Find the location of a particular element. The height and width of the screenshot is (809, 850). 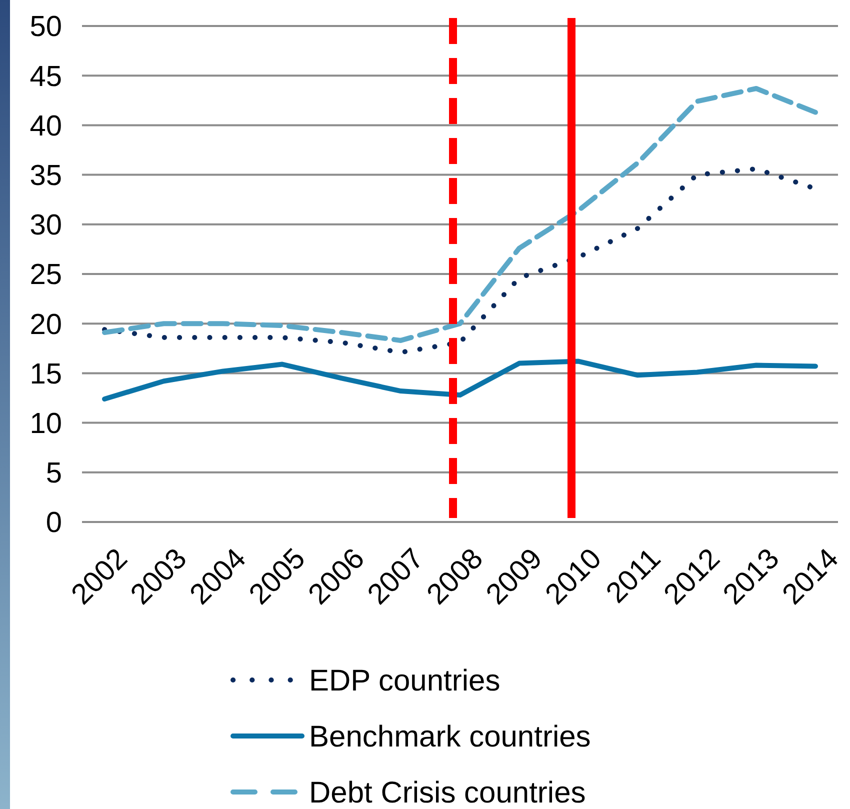

y-tick-label: 10 is located at coordinates (46, 424).